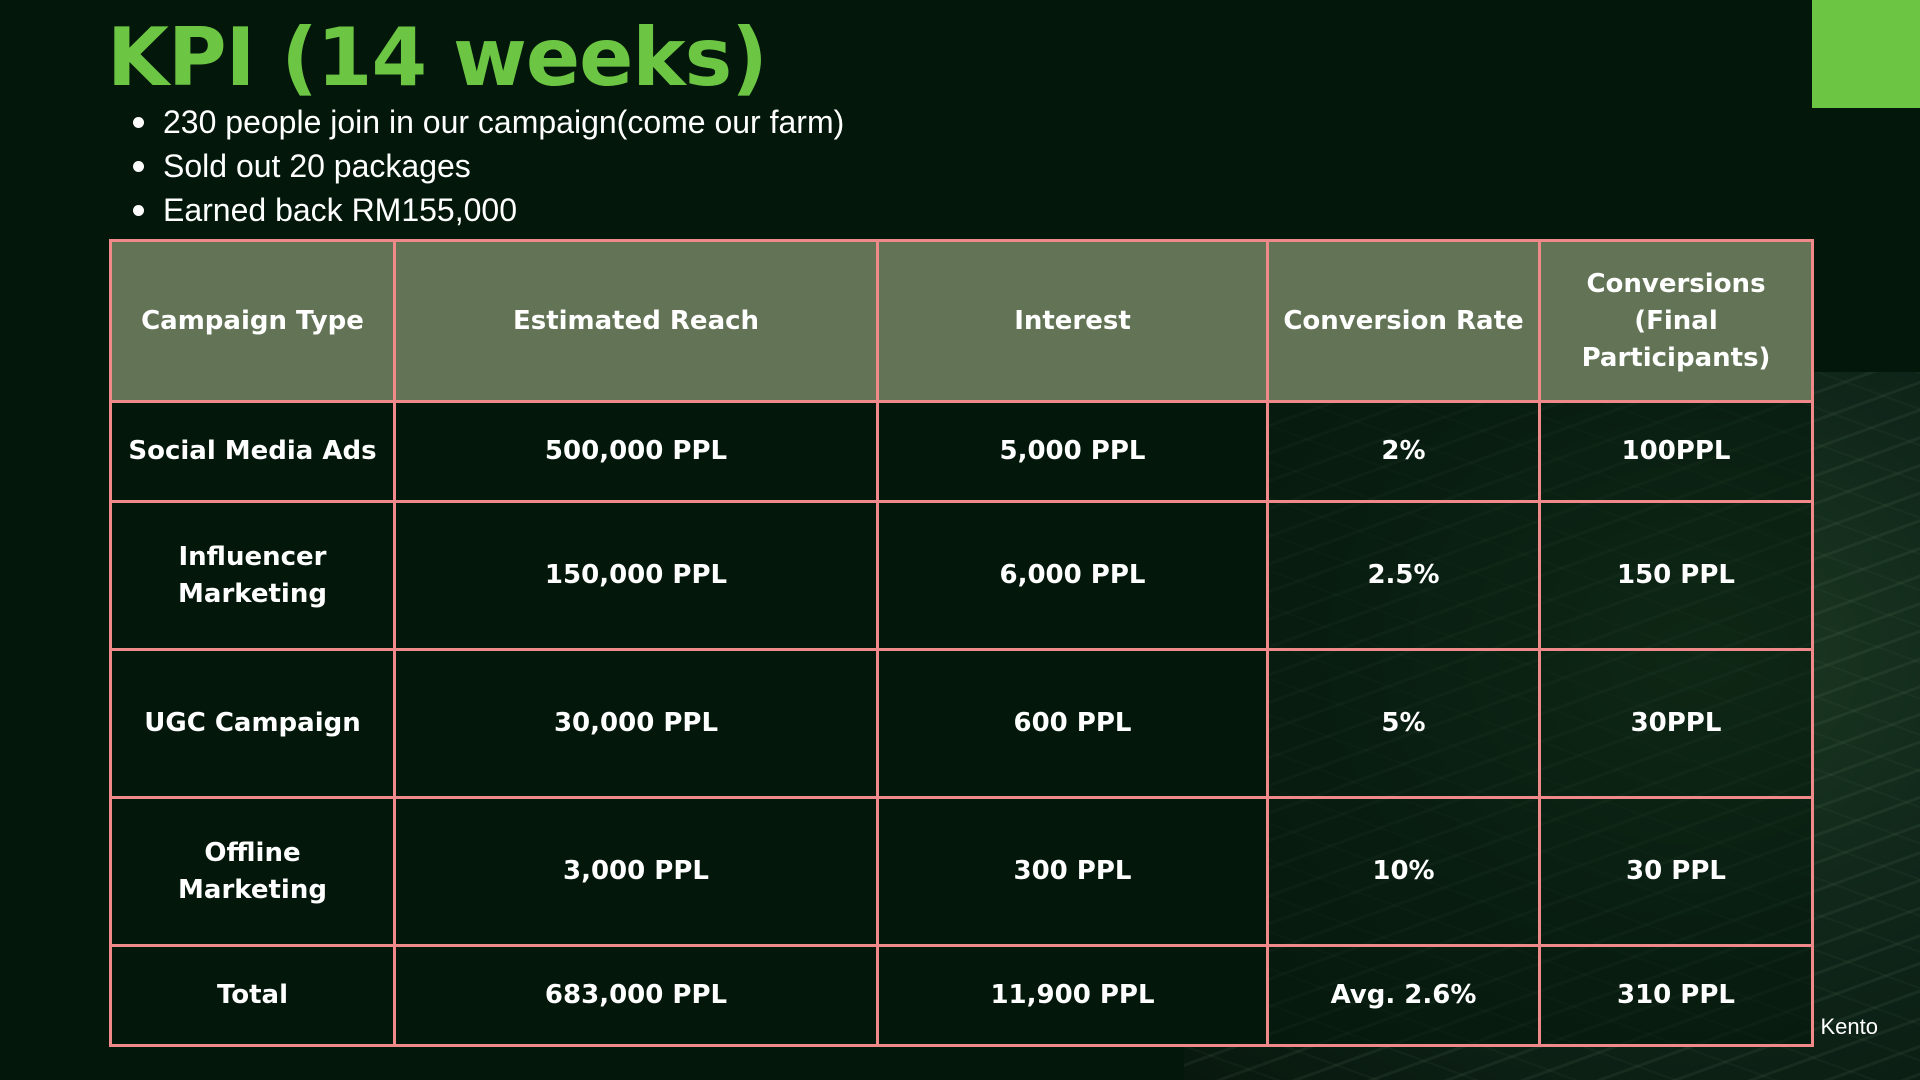 This screenshot has height=1080, width=1920. What do you see at coordinates (1676, 995) in the screenshot?
I see `cell-conversions: 310 PPL` at bounding box center [1676, 995].